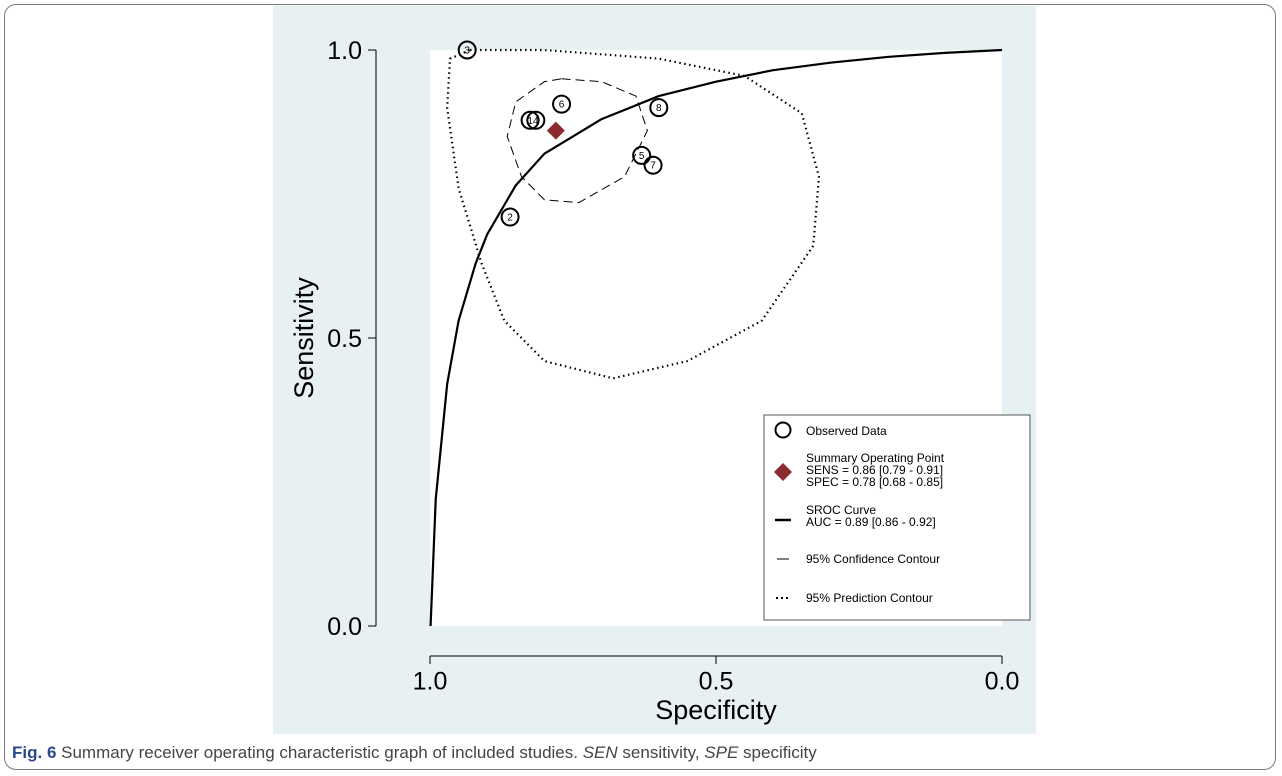 This screenshot has height=776, width=1282. Describe the element at coordinates (430, 682) in the screenshot. I see `x-tick-label: 1.0` at that location.